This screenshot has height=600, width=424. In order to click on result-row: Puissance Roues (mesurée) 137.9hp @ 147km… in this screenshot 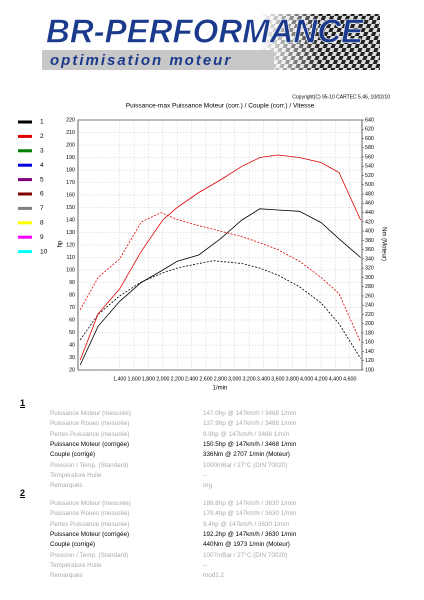, I will do `click(230, 425)`.